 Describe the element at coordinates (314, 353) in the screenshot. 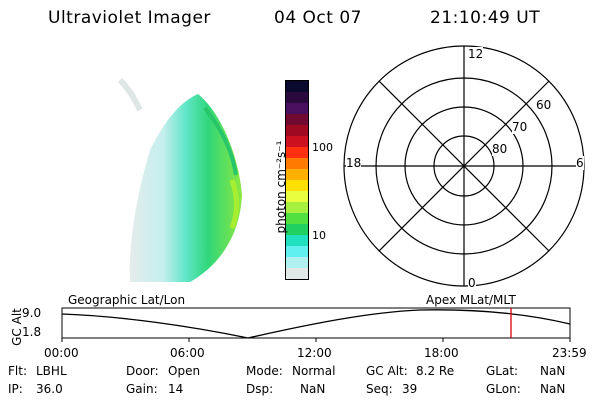

I see `x-tick-1200: 12:00` at that location.